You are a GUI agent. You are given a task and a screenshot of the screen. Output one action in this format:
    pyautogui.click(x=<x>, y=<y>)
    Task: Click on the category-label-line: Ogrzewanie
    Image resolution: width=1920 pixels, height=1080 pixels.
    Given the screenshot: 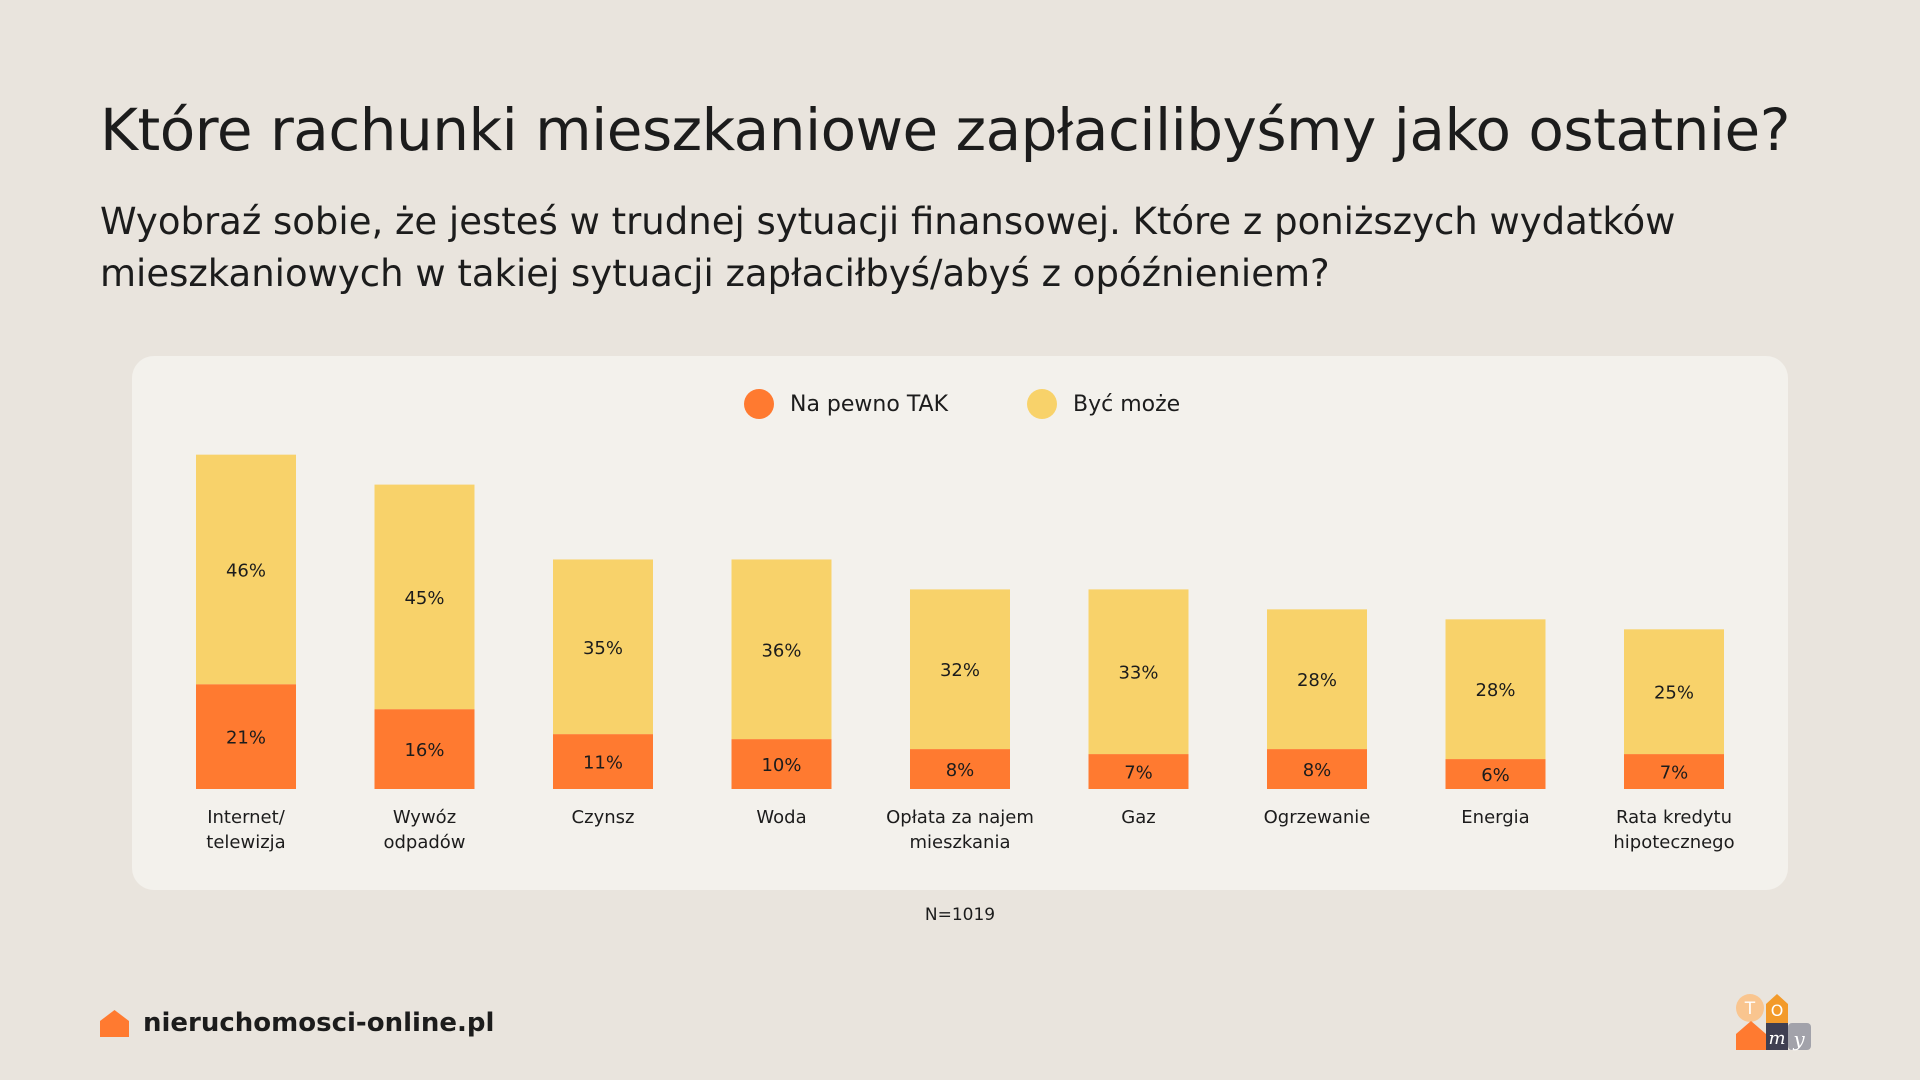 What is the action you would take?
    pyautogui.click(x=1317, y=817)
    